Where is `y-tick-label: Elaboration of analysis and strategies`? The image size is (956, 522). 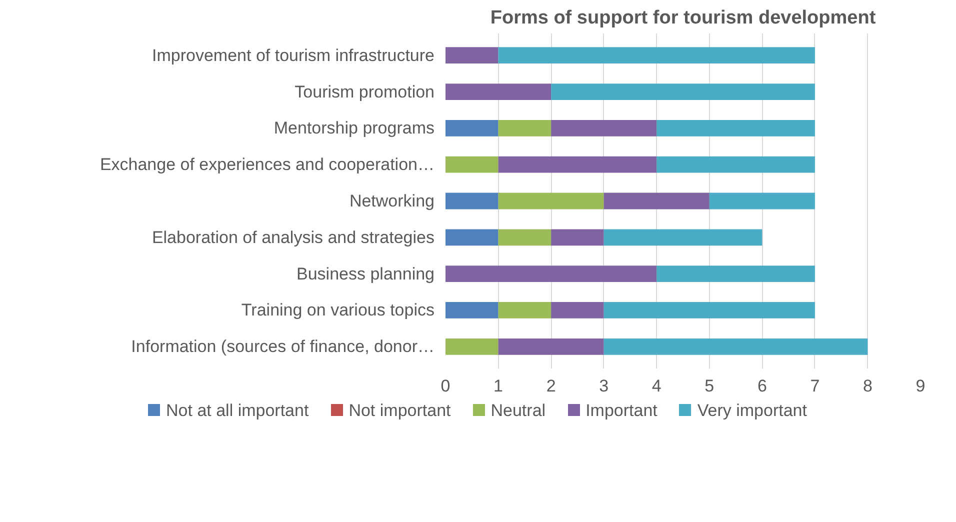 y-tick-label: Elaboration of analysis and strategies is located at coordinates (293, 237).